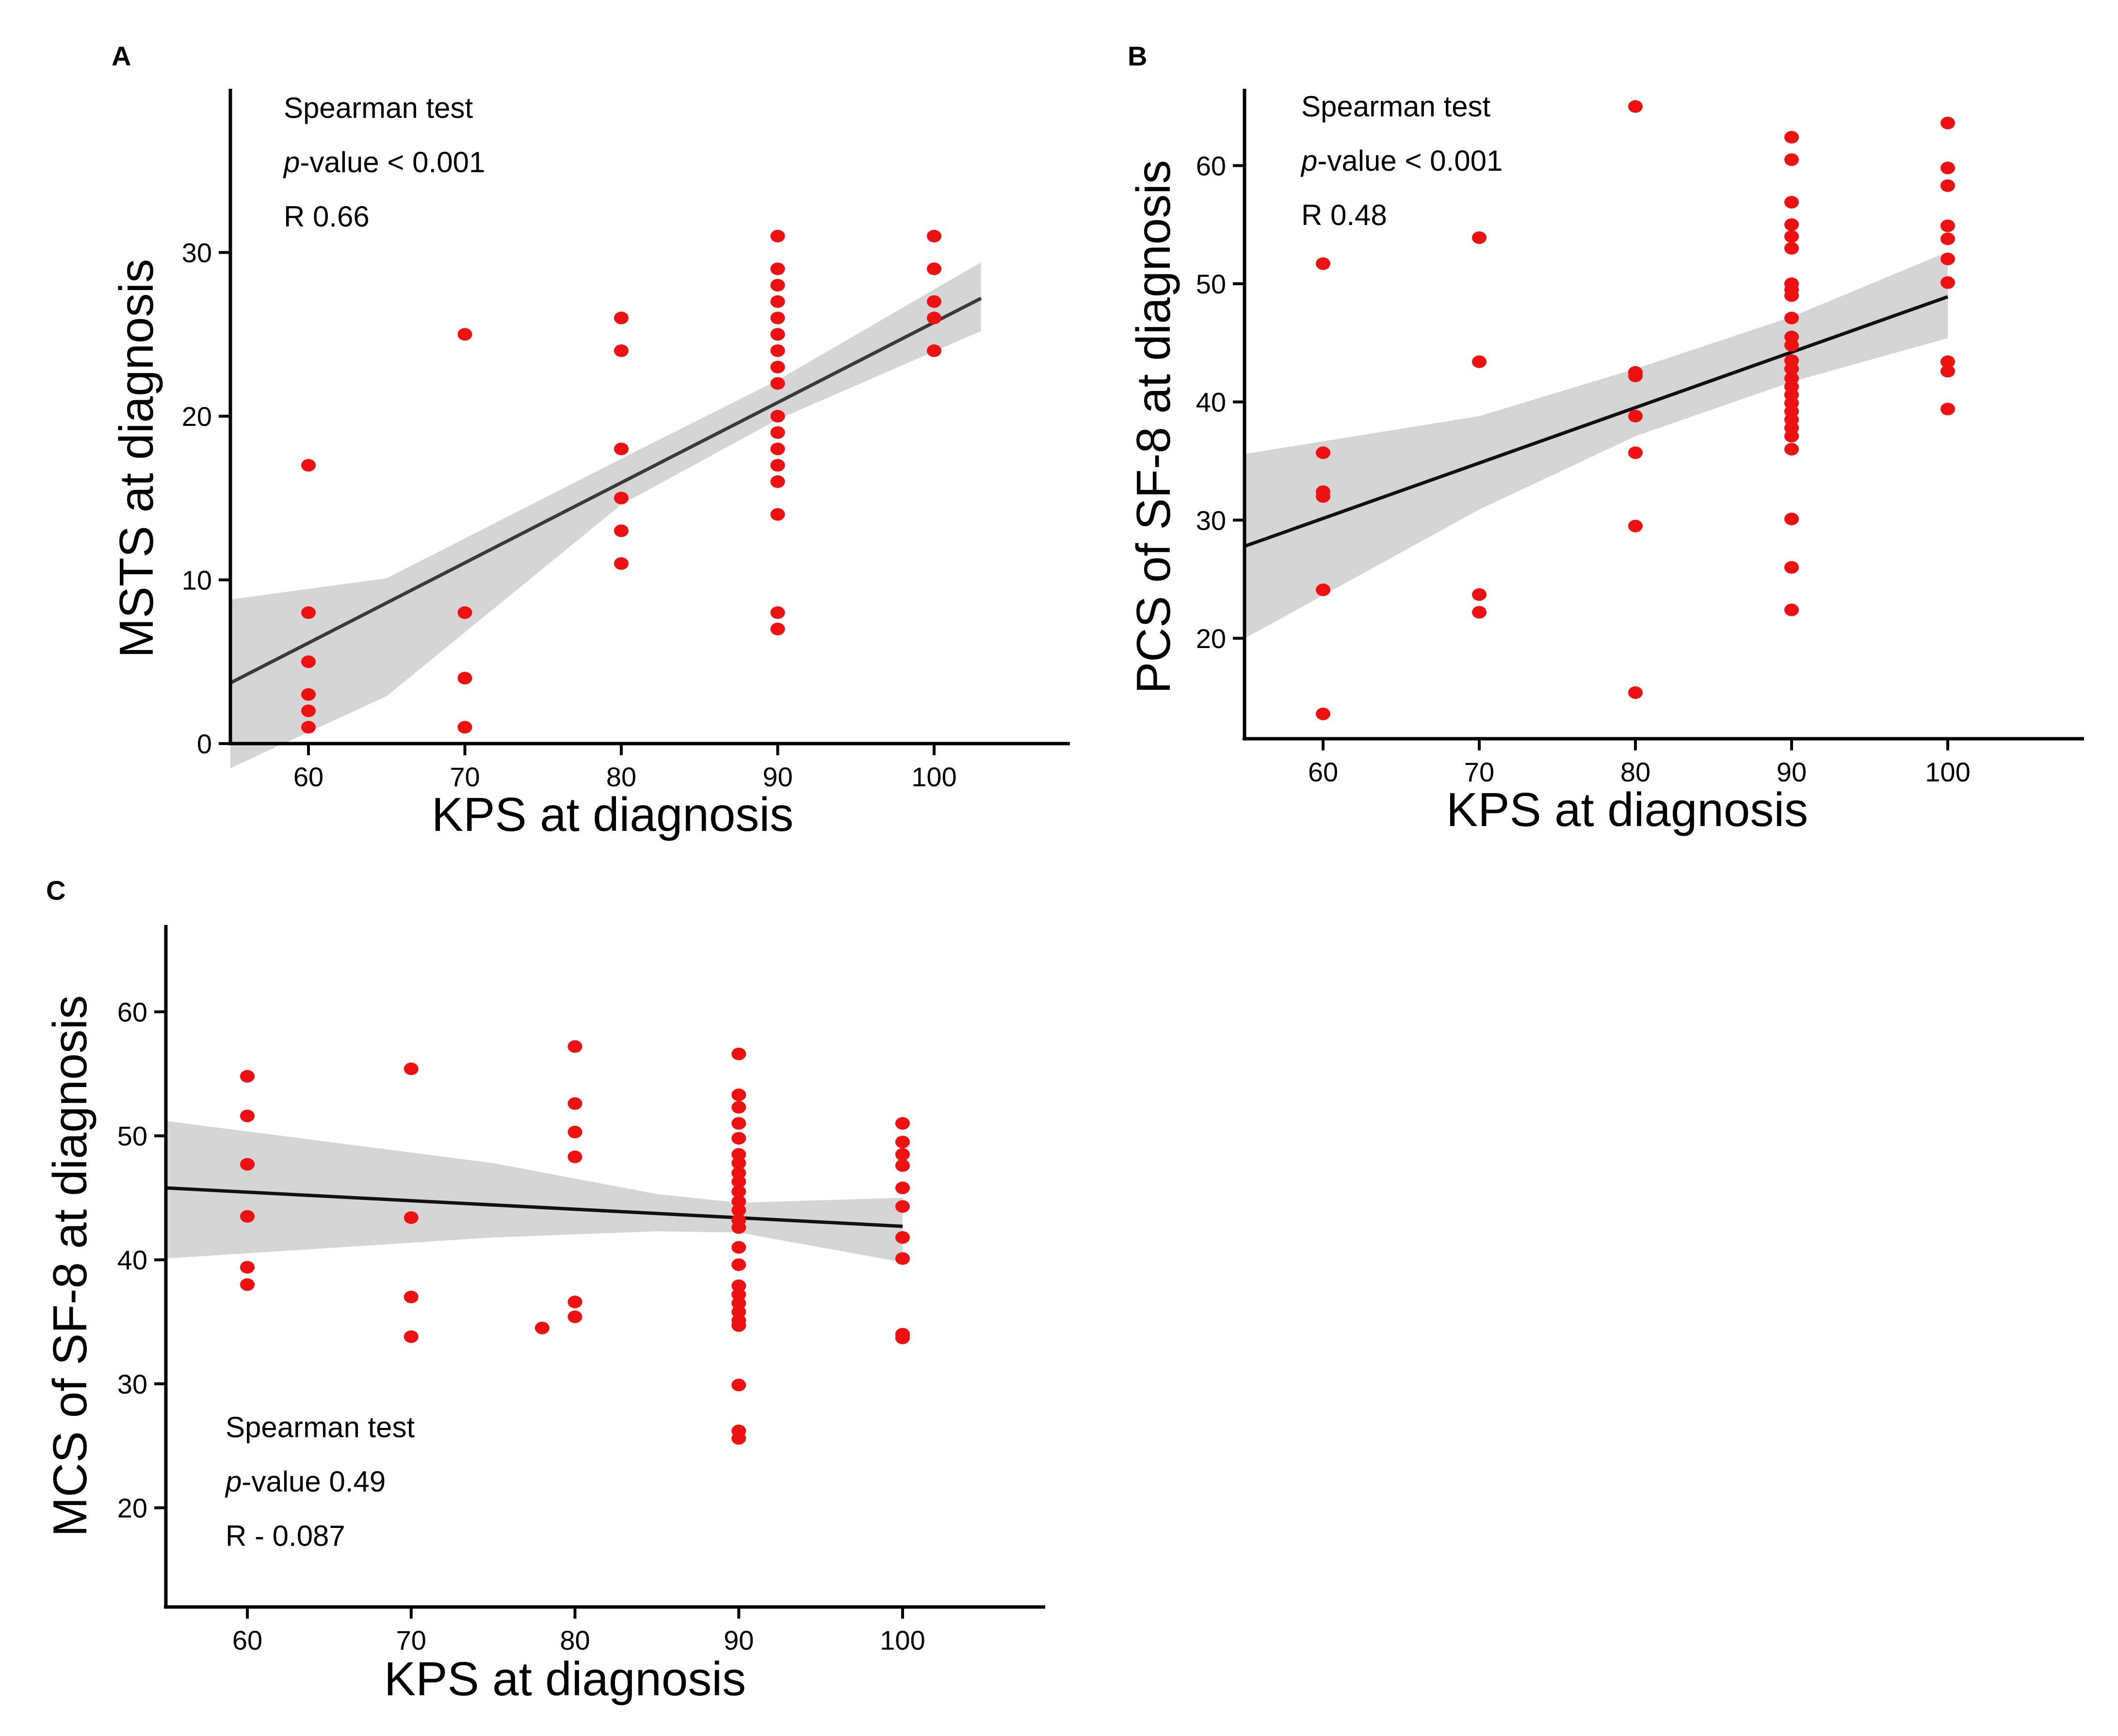 The height and width of the screenshot is (1736, 2118). I want to click on panel-b-x-tick-label-60: 60, so click(1323, 772).